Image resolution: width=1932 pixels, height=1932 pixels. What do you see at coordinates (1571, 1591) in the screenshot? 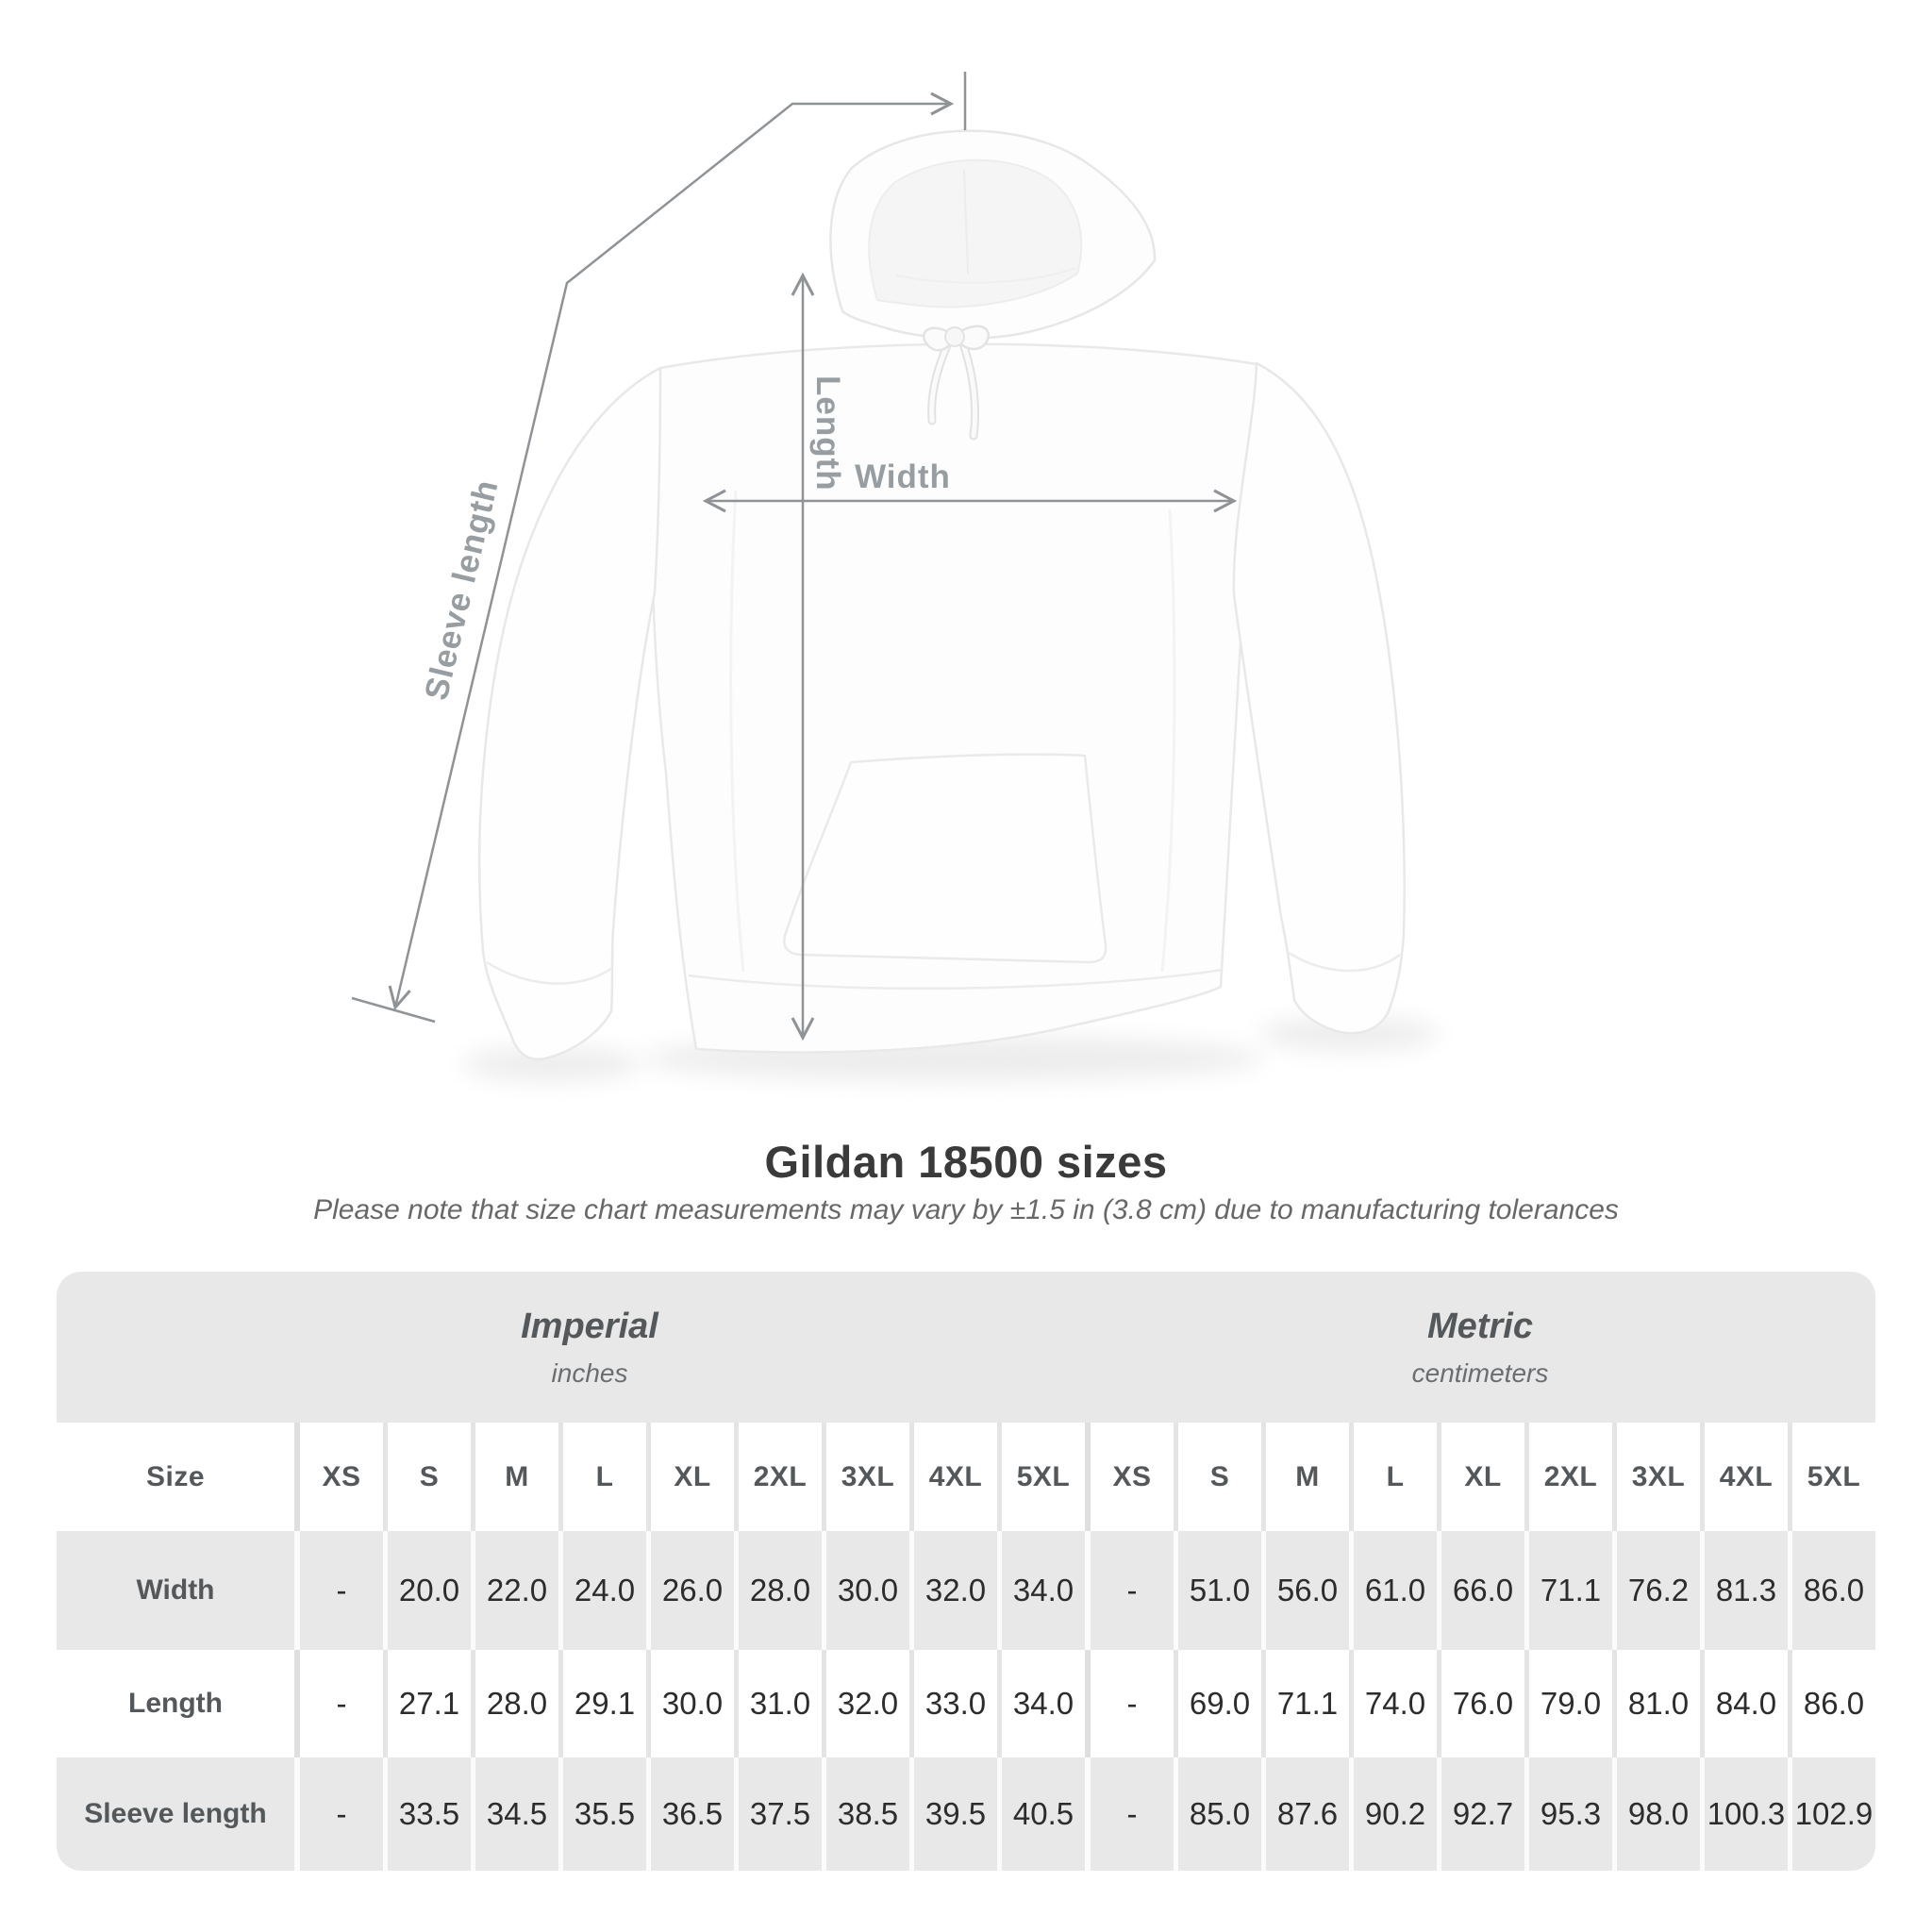
I see `measurement-cell: 71.1` at bounding box center [1571, 1591].